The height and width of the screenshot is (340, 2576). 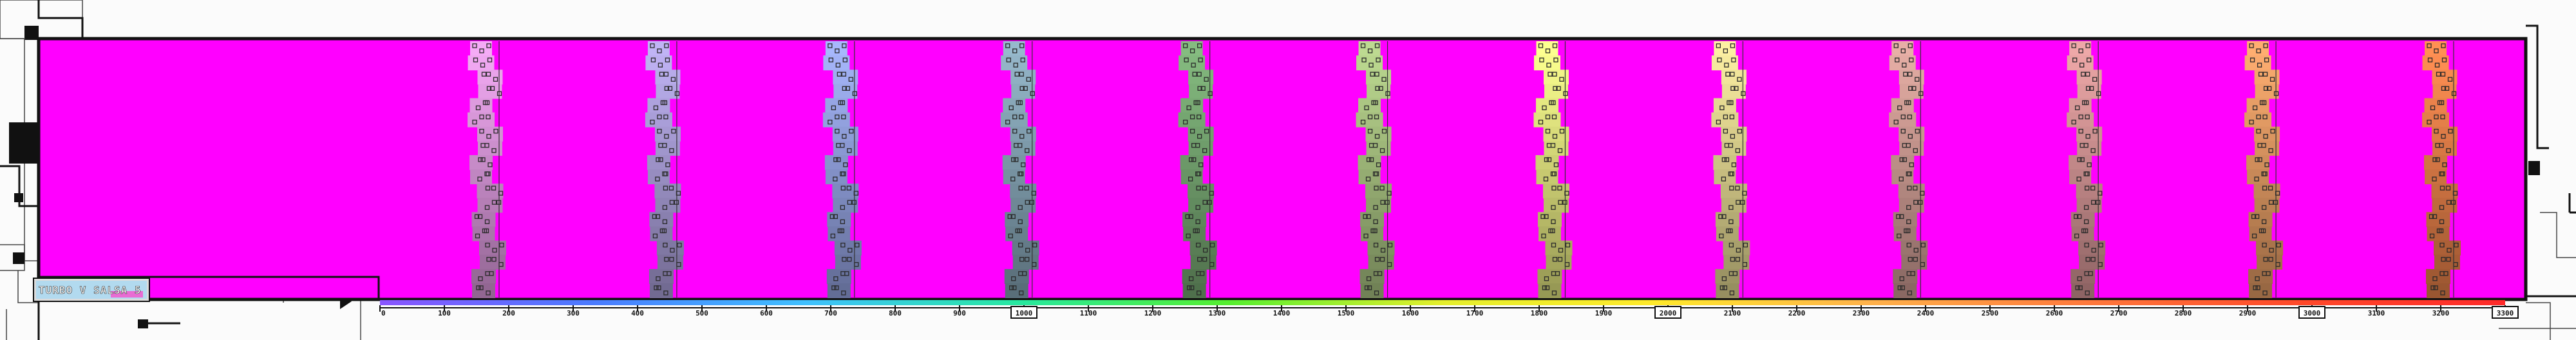 I want to click on ruler-gradient-bar, so click(x=1442, y=302).